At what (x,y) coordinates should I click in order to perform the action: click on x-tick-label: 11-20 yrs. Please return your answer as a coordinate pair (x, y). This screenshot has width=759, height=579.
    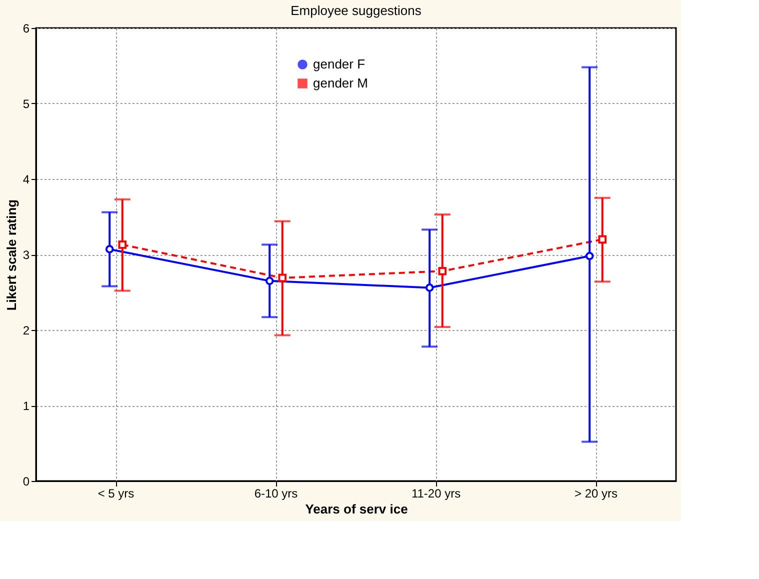
    Looking at the image, I should click on (436, 493).